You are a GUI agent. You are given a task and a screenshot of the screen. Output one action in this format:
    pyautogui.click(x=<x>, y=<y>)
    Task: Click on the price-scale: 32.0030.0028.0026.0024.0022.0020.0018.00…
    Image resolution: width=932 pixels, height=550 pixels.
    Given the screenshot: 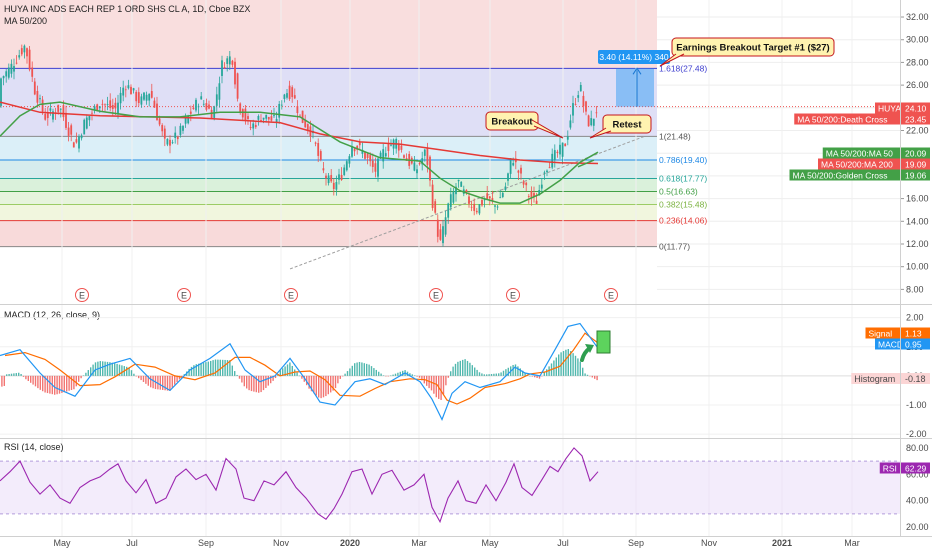 What is the action you would take?
    pyautogui.click(x=914, y=272)
    